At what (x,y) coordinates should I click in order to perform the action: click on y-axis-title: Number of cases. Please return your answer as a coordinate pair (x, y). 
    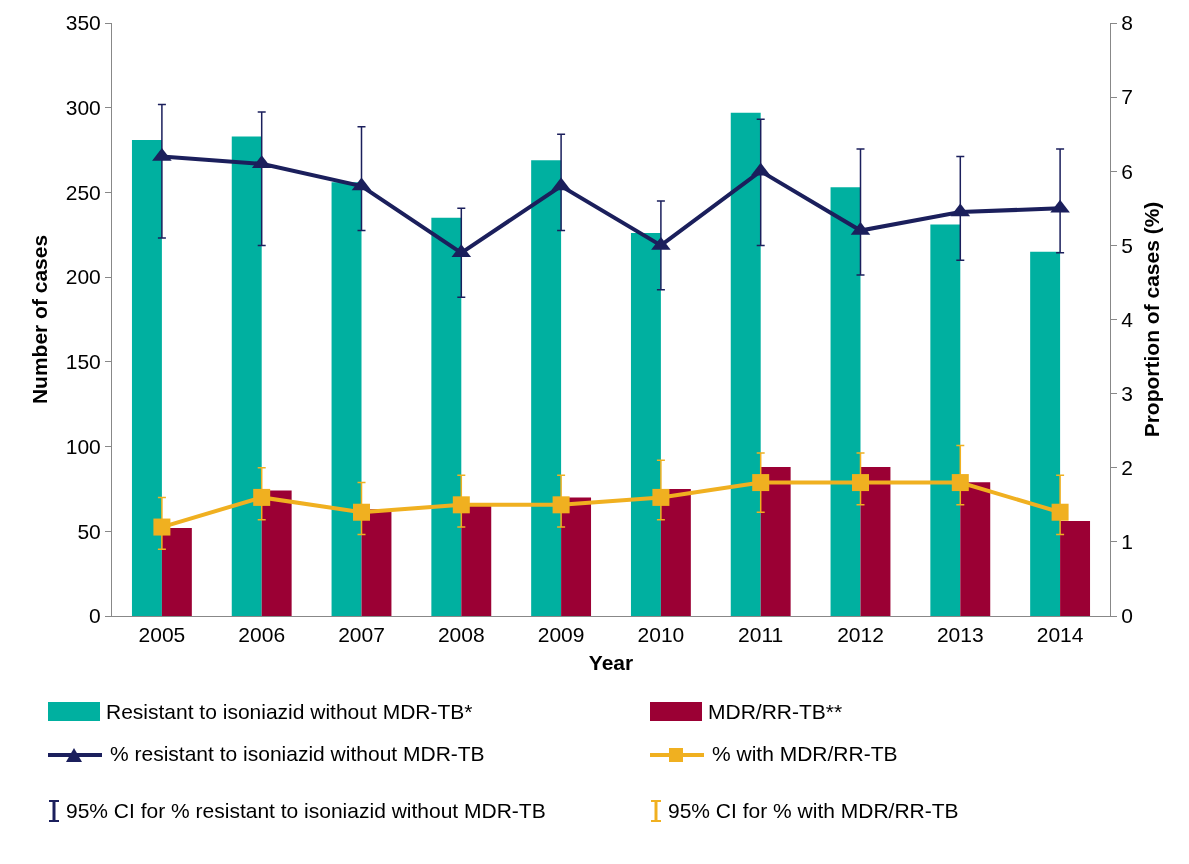
    Looking at the image, I should click on (39, 319).